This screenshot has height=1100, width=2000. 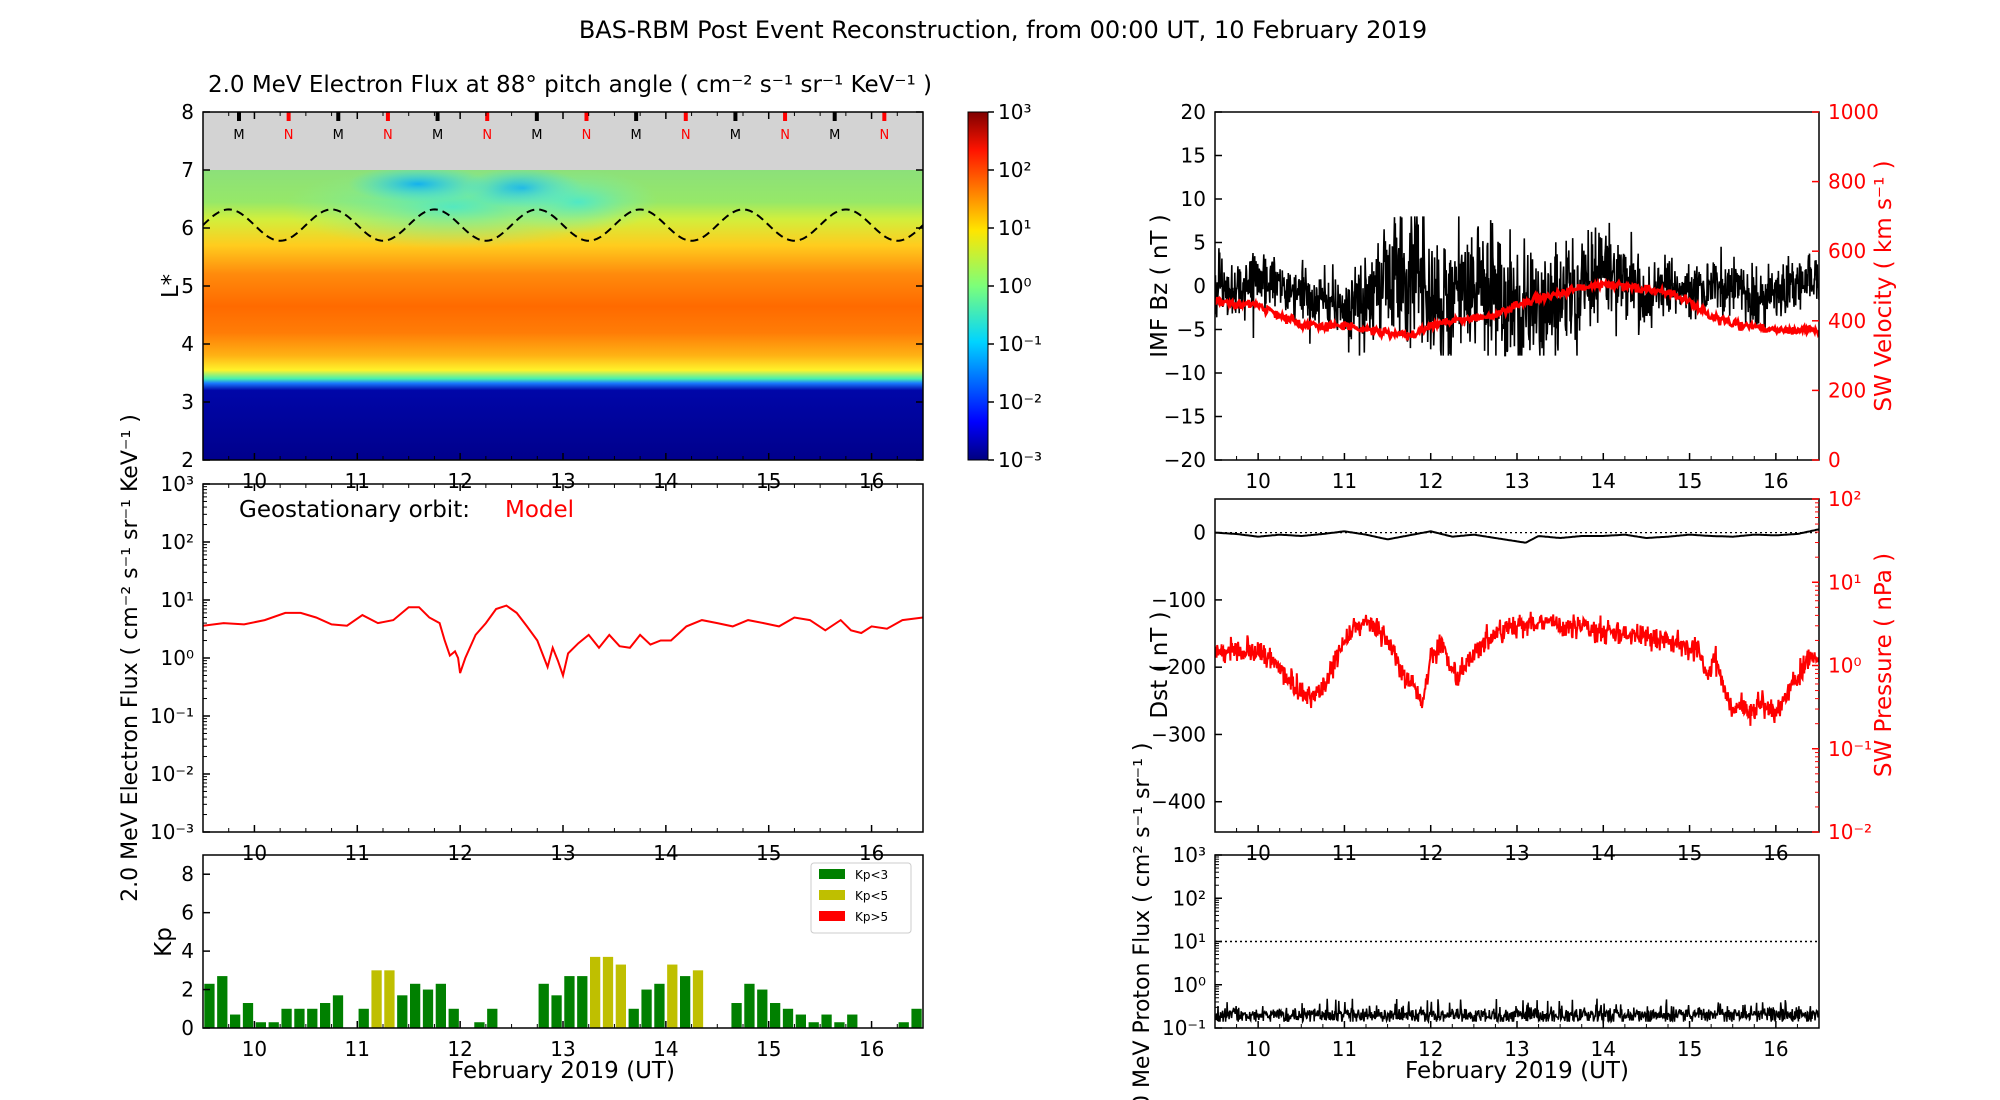 What do you see at coordinates (1014, 112) in the screenshot?
I see `colorbar-tick-label: 10³` at bounding box center [1014, 112].